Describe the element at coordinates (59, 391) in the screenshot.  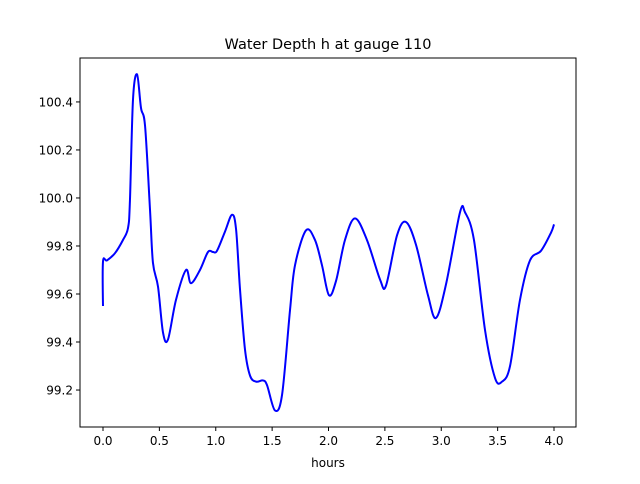
I see `y-tick-label: 99.2` at that location.